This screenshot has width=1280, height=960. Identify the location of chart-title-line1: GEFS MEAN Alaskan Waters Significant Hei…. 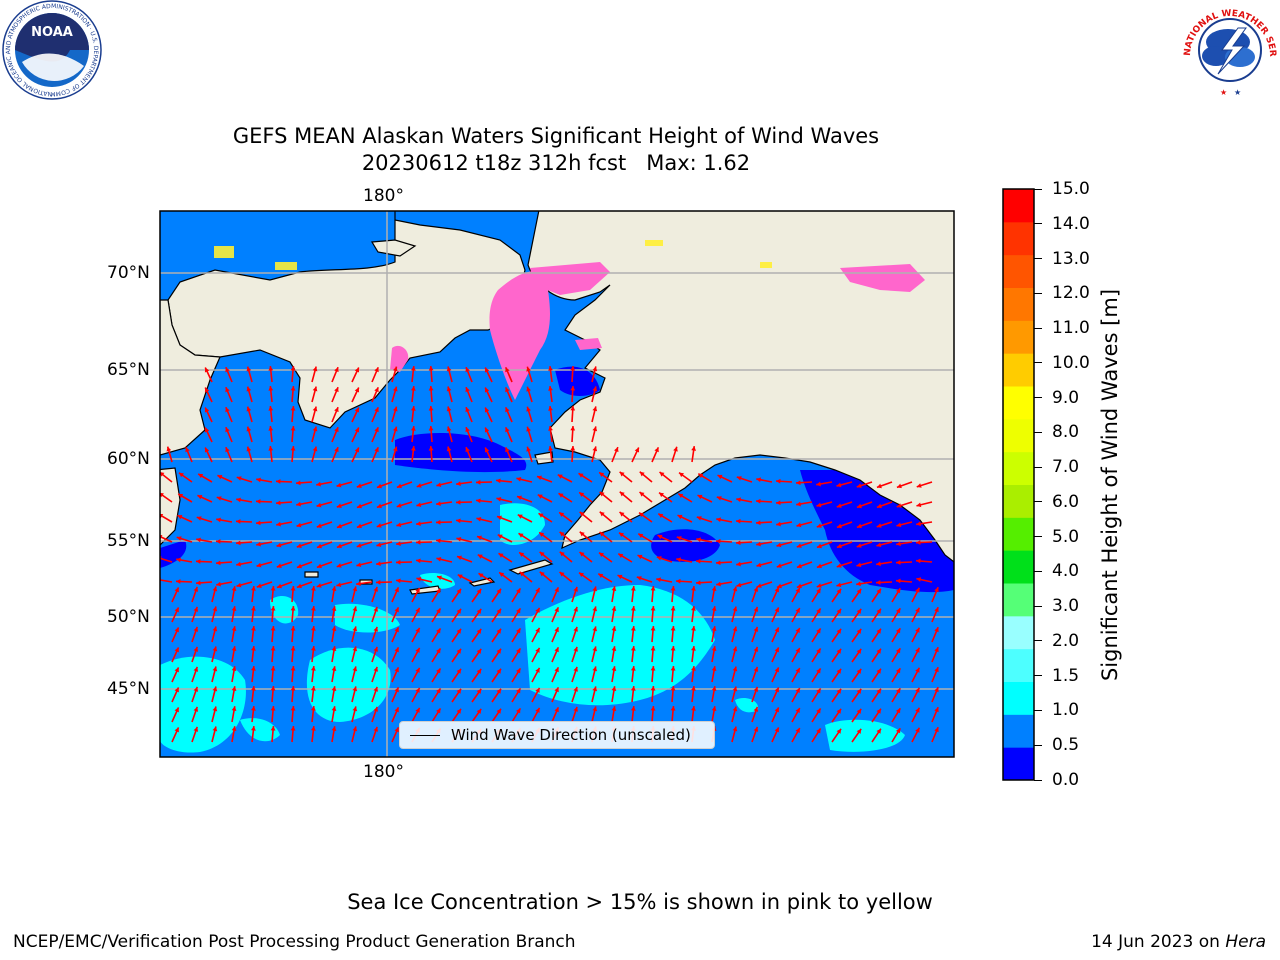
(556, 136).